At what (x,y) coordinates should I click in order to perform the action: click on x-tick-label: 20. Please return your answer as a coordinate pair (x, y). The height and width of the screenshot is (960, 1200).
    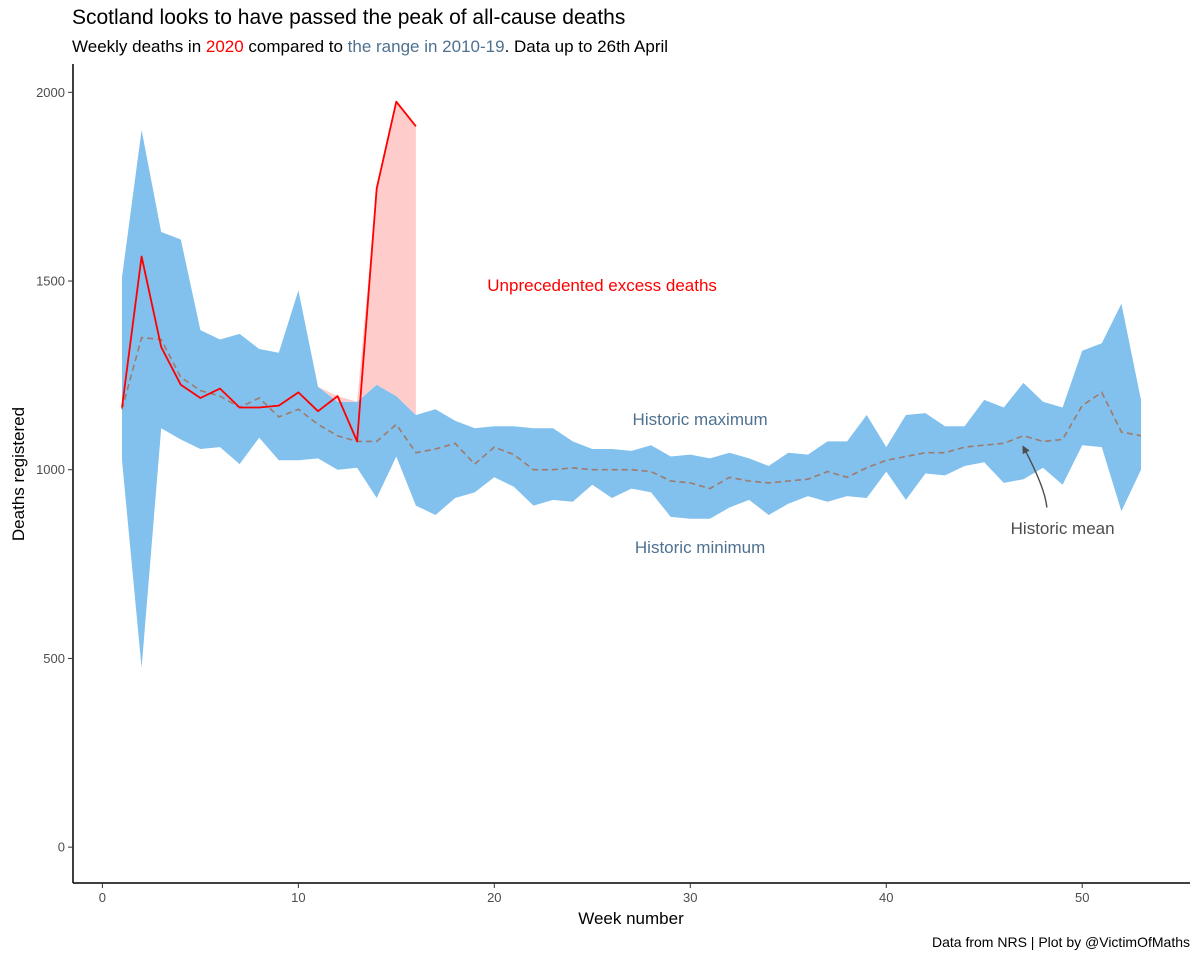
    Looking at the image, I should click on (494, 897).